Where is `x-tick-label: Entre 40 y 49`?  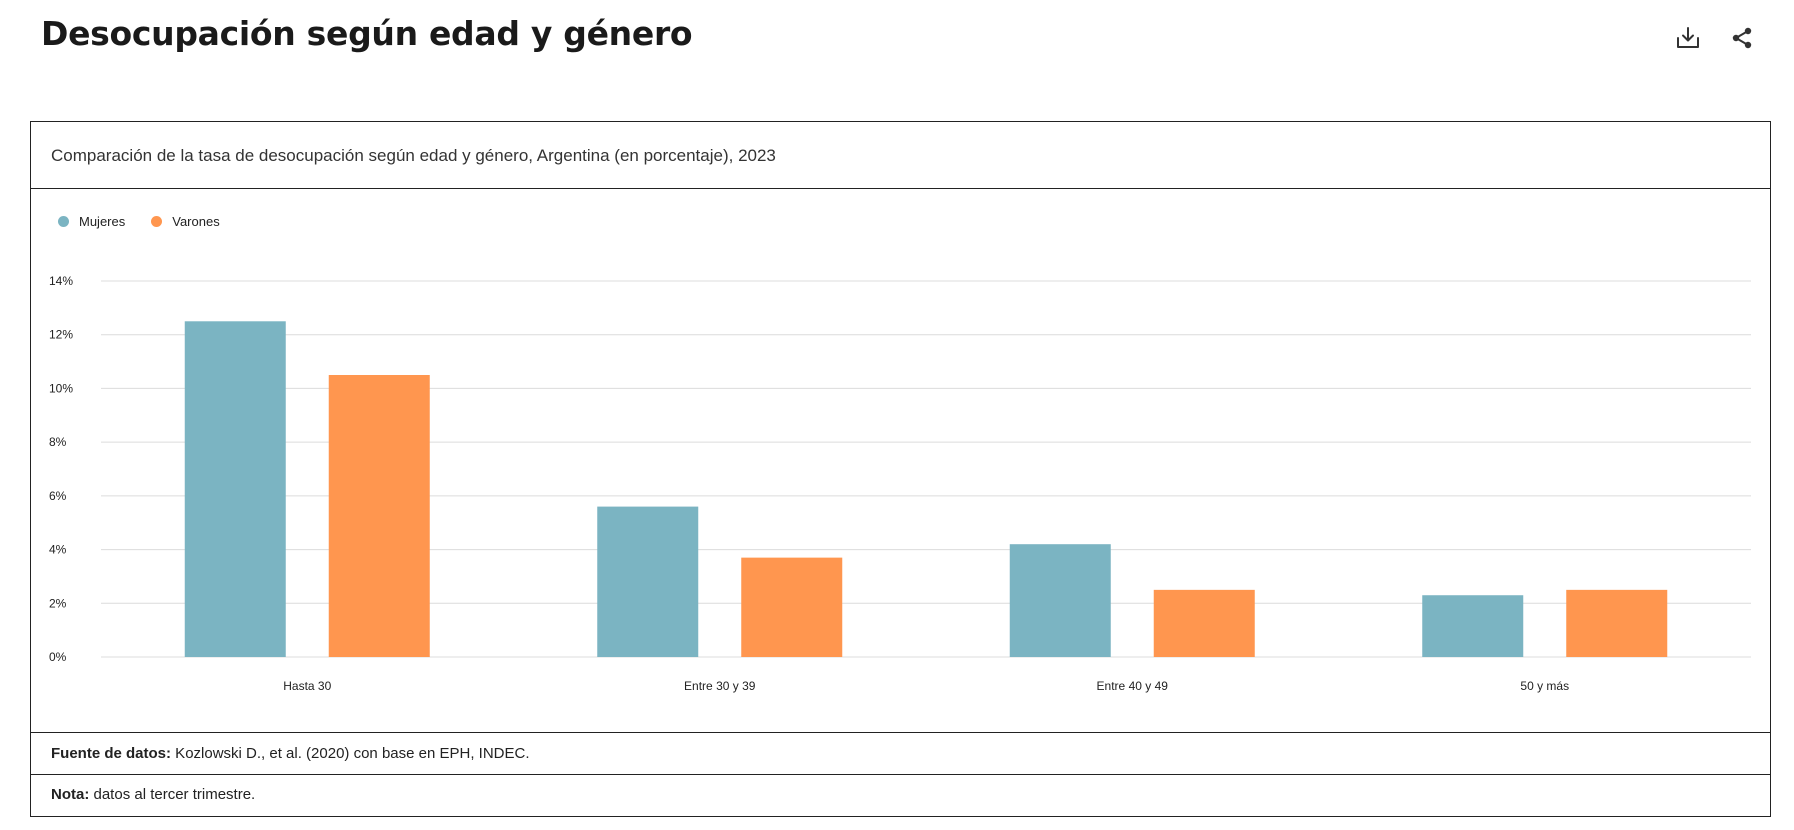 x-tick-label: Entre 40 y 49 is located at coordinates (1133, 686).